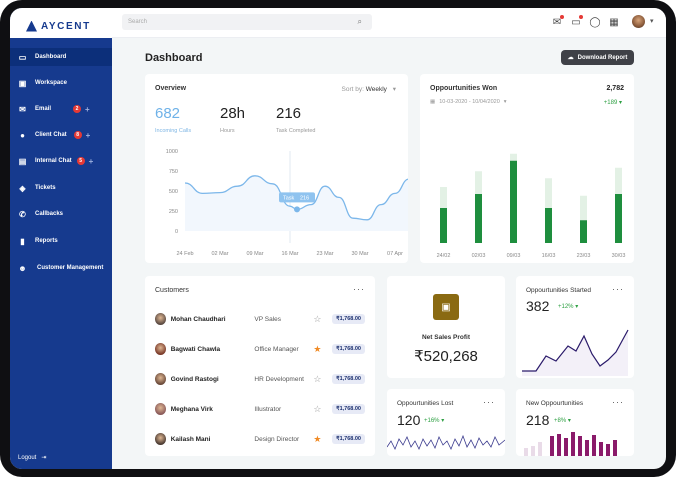 This screenshot has width=676, height=477. Describe the element at coordinates (268, 319) in the screenshot. I see `customer-role: VP Sales` at that location.